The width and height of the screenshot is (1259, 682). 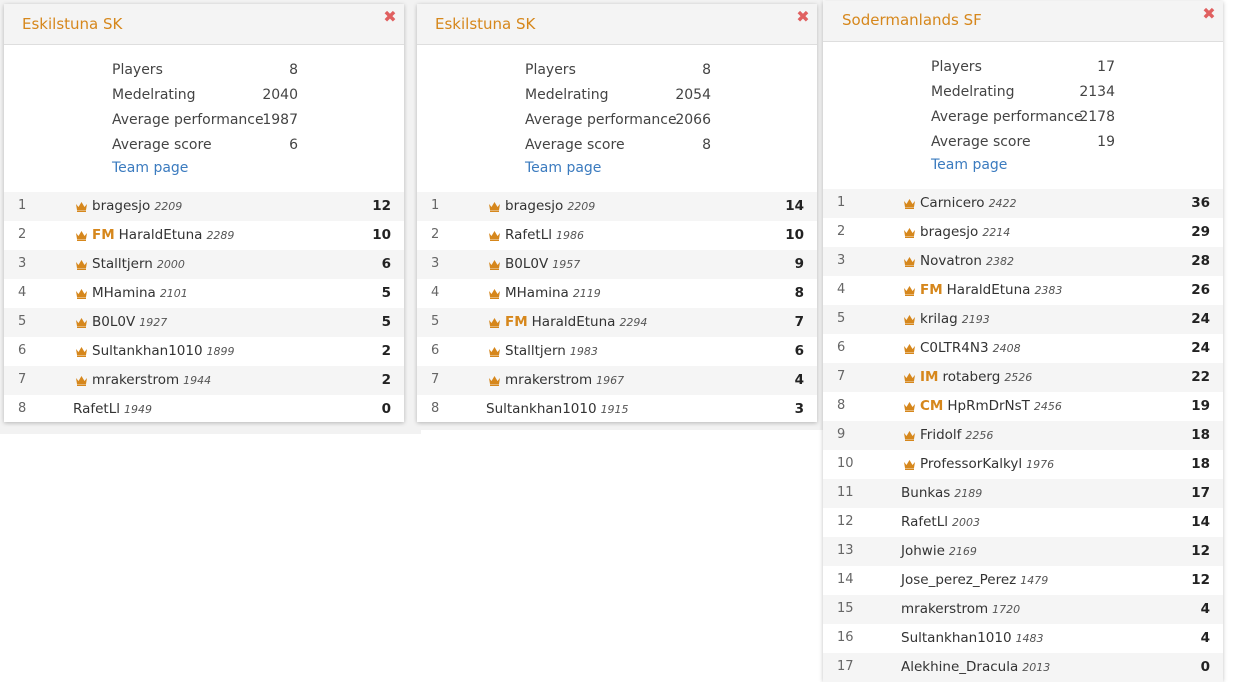 I want to click on table-row: 5 FM HaraldEtuna 2294 7, so click(x=617, y=322).